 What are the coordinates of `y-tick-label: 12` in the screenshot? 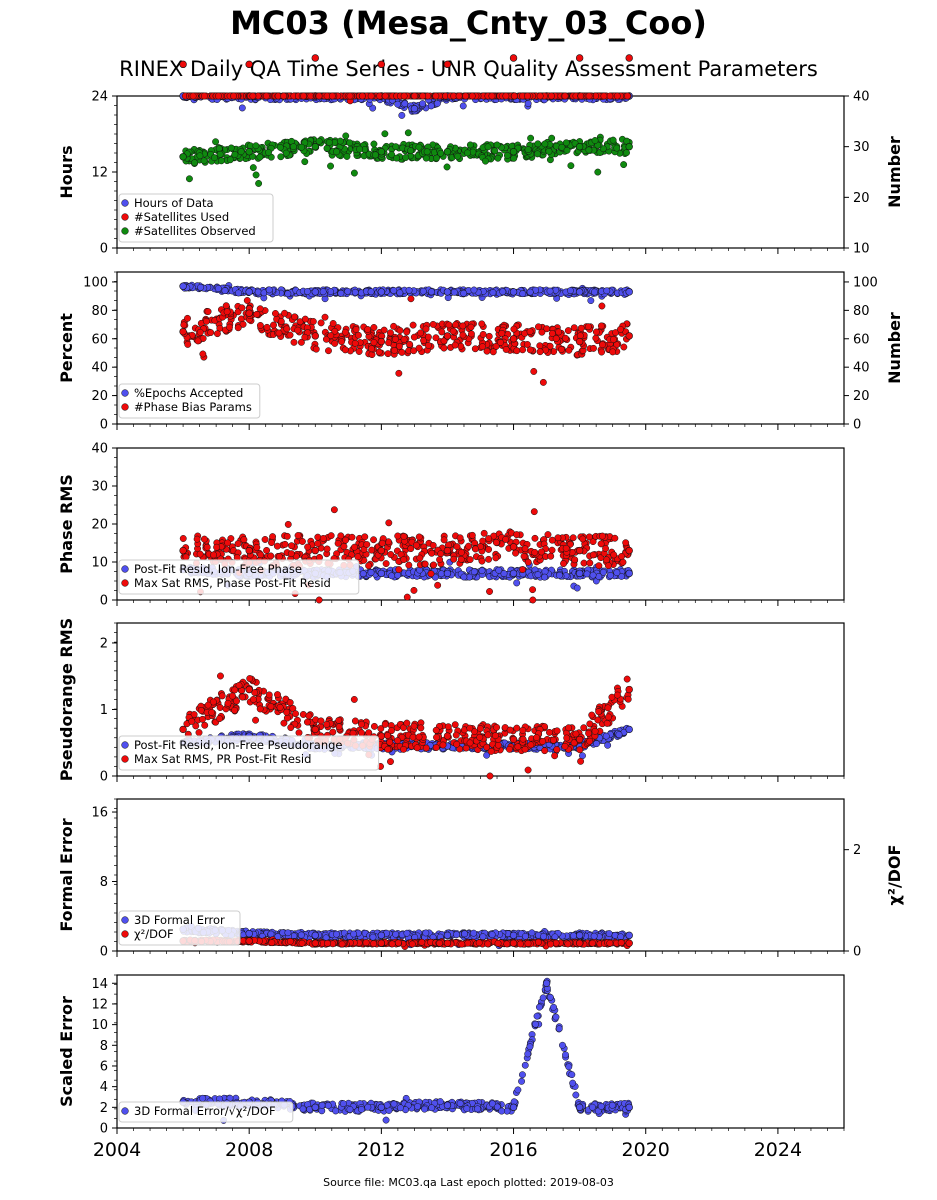 It's located at (99, 173).